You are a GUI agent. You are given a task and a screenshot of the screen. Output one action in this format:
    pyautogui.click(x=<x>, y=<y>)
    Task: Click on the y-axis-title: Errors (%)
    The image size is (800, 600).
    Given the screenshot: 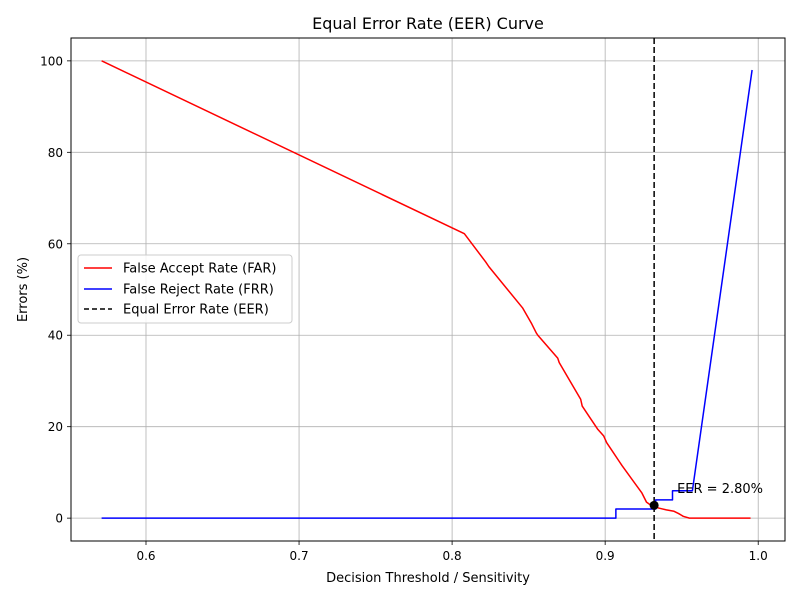 What is the action you would take?
    pyautogui.click(x=23, y=289)
    